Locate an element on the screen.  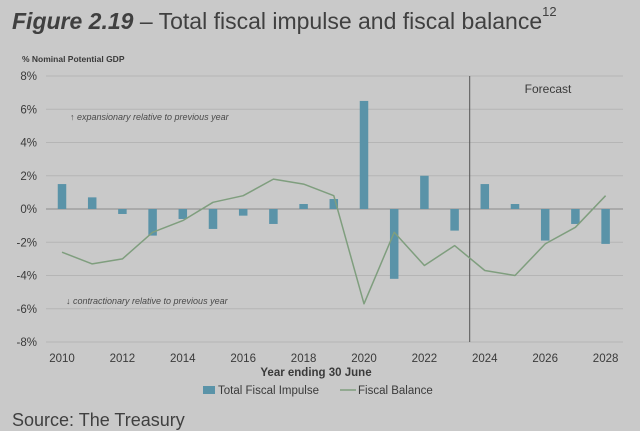
title-text: Total fiscal impulse and fiscal balance is located at coordinates (350, 21).